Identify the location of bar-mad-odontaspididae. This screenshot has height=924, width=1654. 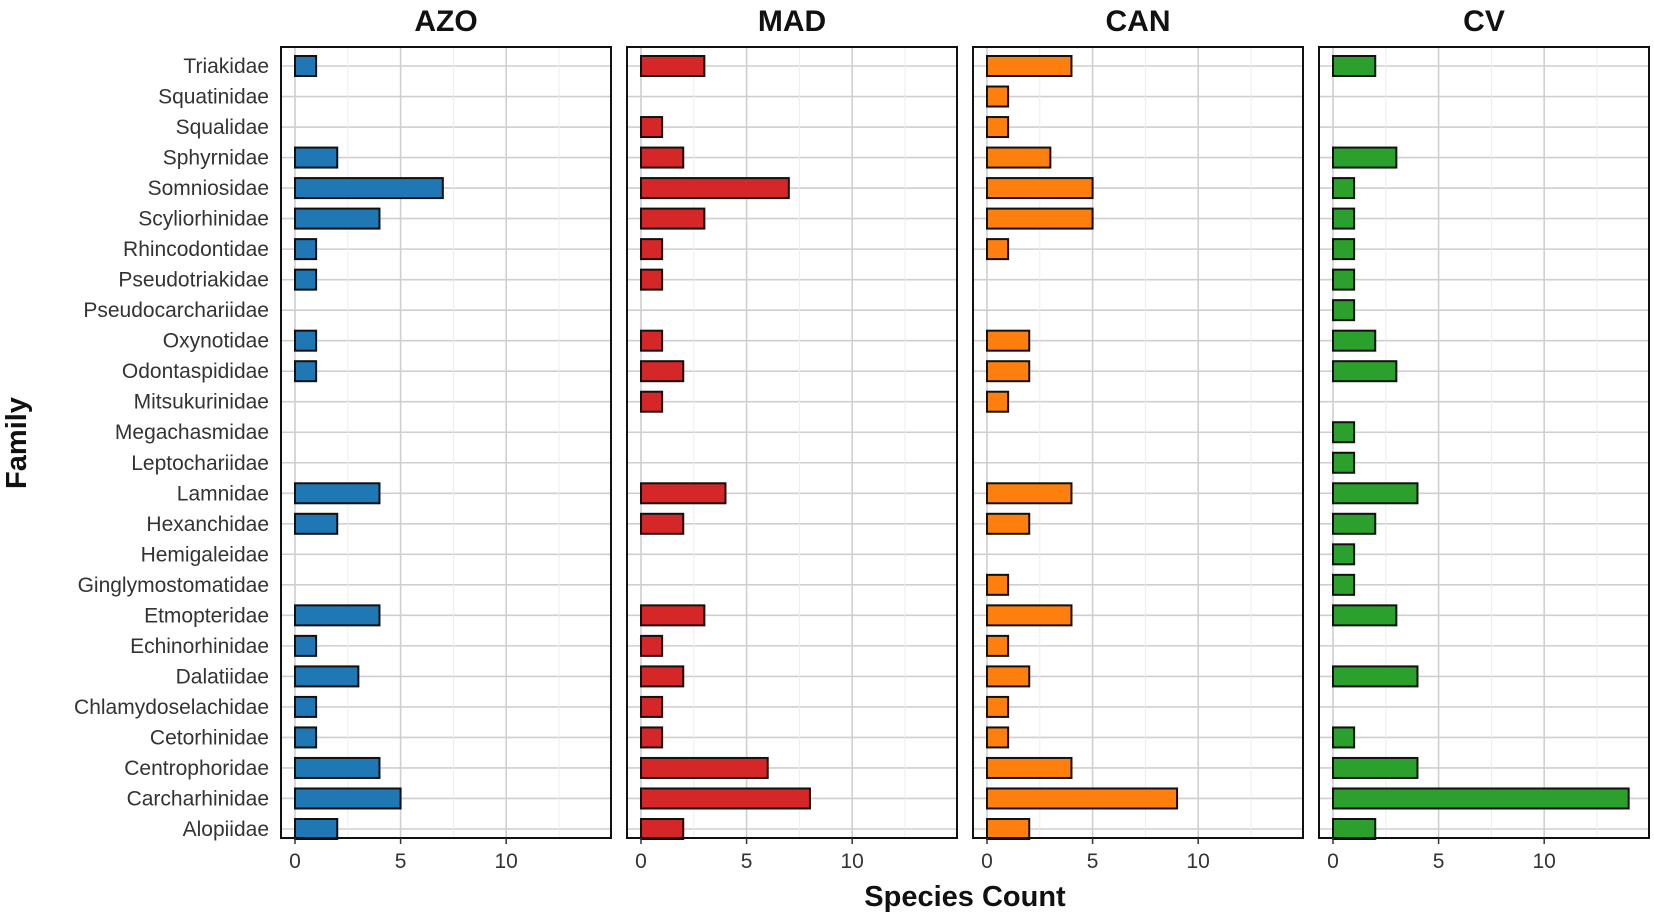
(662, 371).